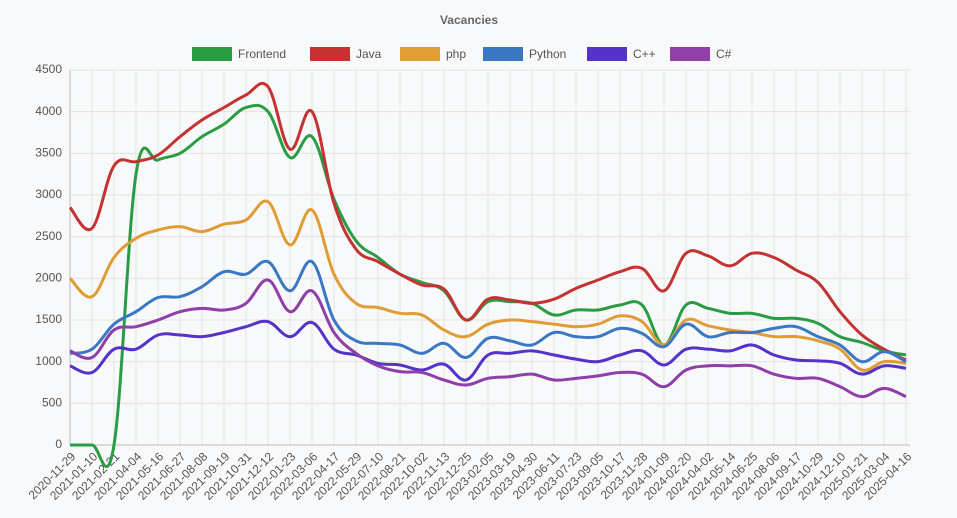  What do you see at coordinates (644, 54) in the screenshot?
I see `legend-label: C++` at bounding box center [644, 54].